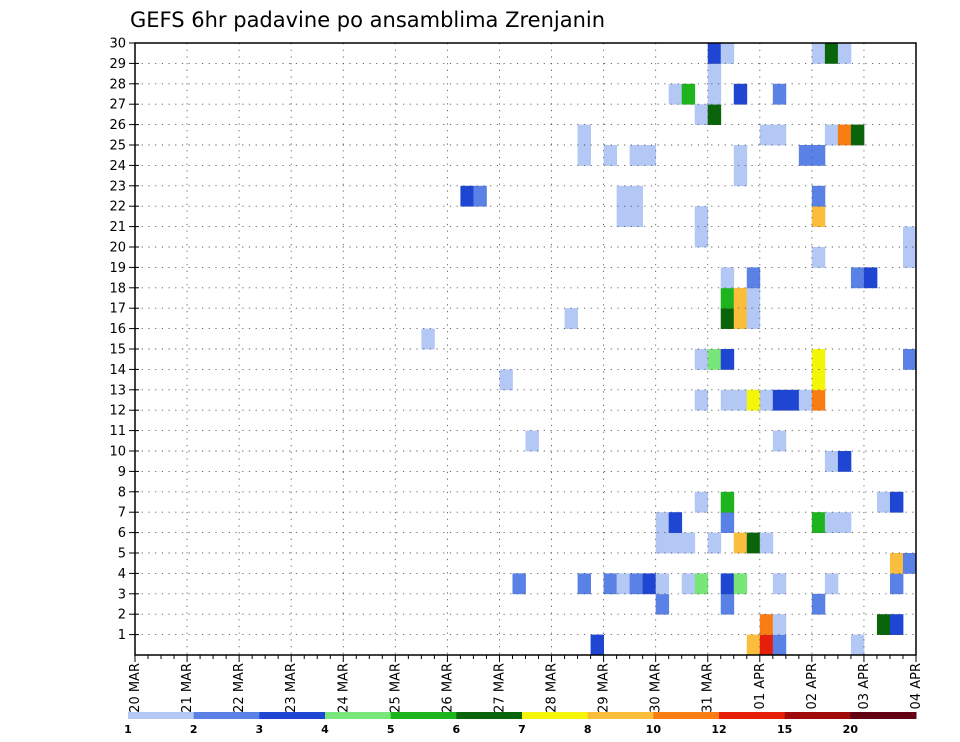 This screenshot has width=960, height=742. I want to click on x-tick-label: 20 MAR, so click(135, 688).